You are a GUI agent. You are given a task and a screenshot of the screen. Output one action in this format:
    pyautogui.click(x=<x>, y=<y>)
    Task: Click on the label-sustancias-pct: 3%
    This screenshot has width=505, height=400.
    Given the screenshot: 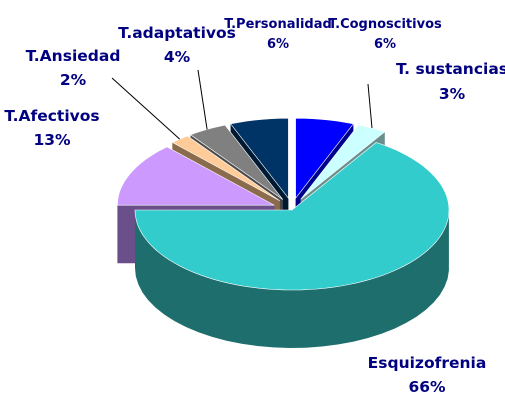 What is the action you would take?
    pyautogui.click(x=452, y=94)
    